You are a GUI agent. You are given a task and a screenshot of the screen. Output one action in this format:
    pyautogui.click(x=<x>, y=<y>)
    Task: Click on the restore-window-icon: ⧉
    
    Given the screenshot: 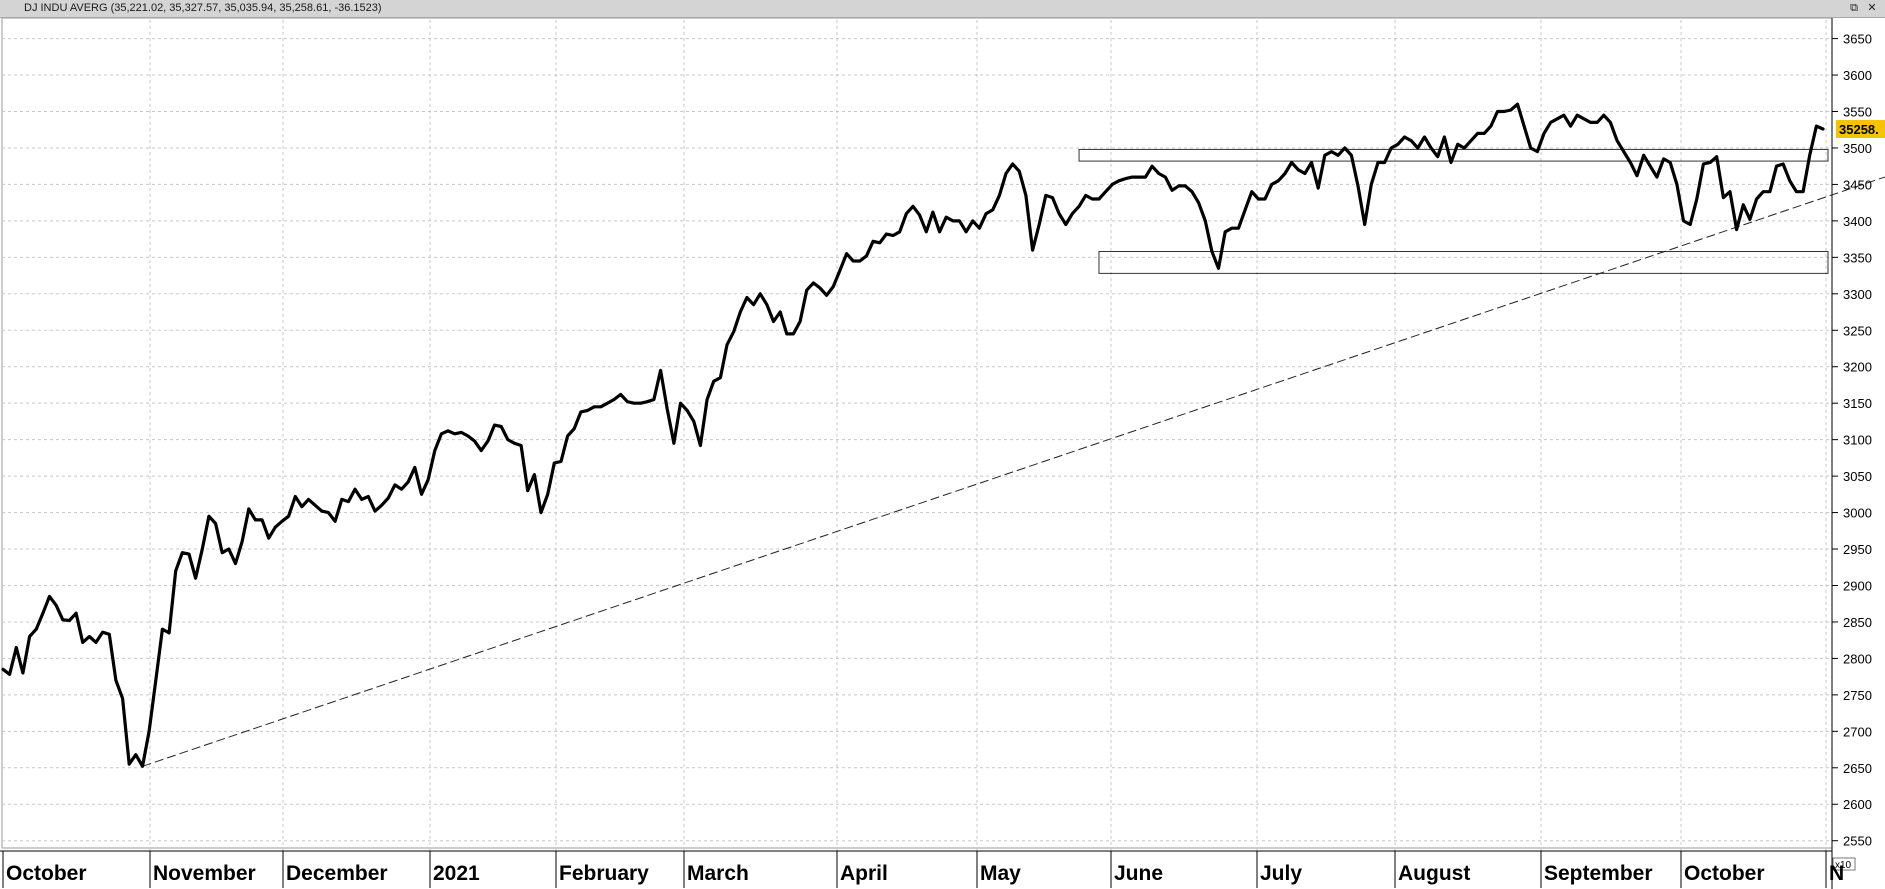 What is the action you would take?
    pyautogui.click(x=1854, y=8)
    